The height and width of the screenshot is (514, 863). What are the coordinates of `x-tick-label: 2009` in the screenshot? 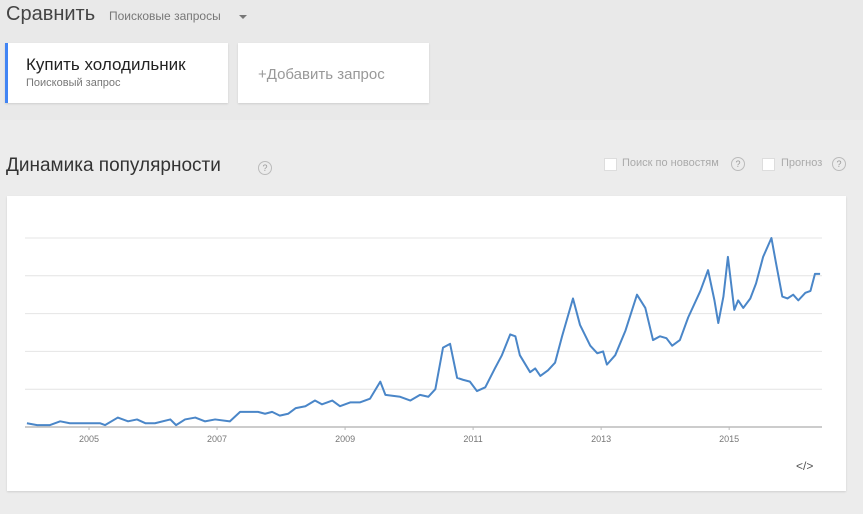 It's located at (345, 439).